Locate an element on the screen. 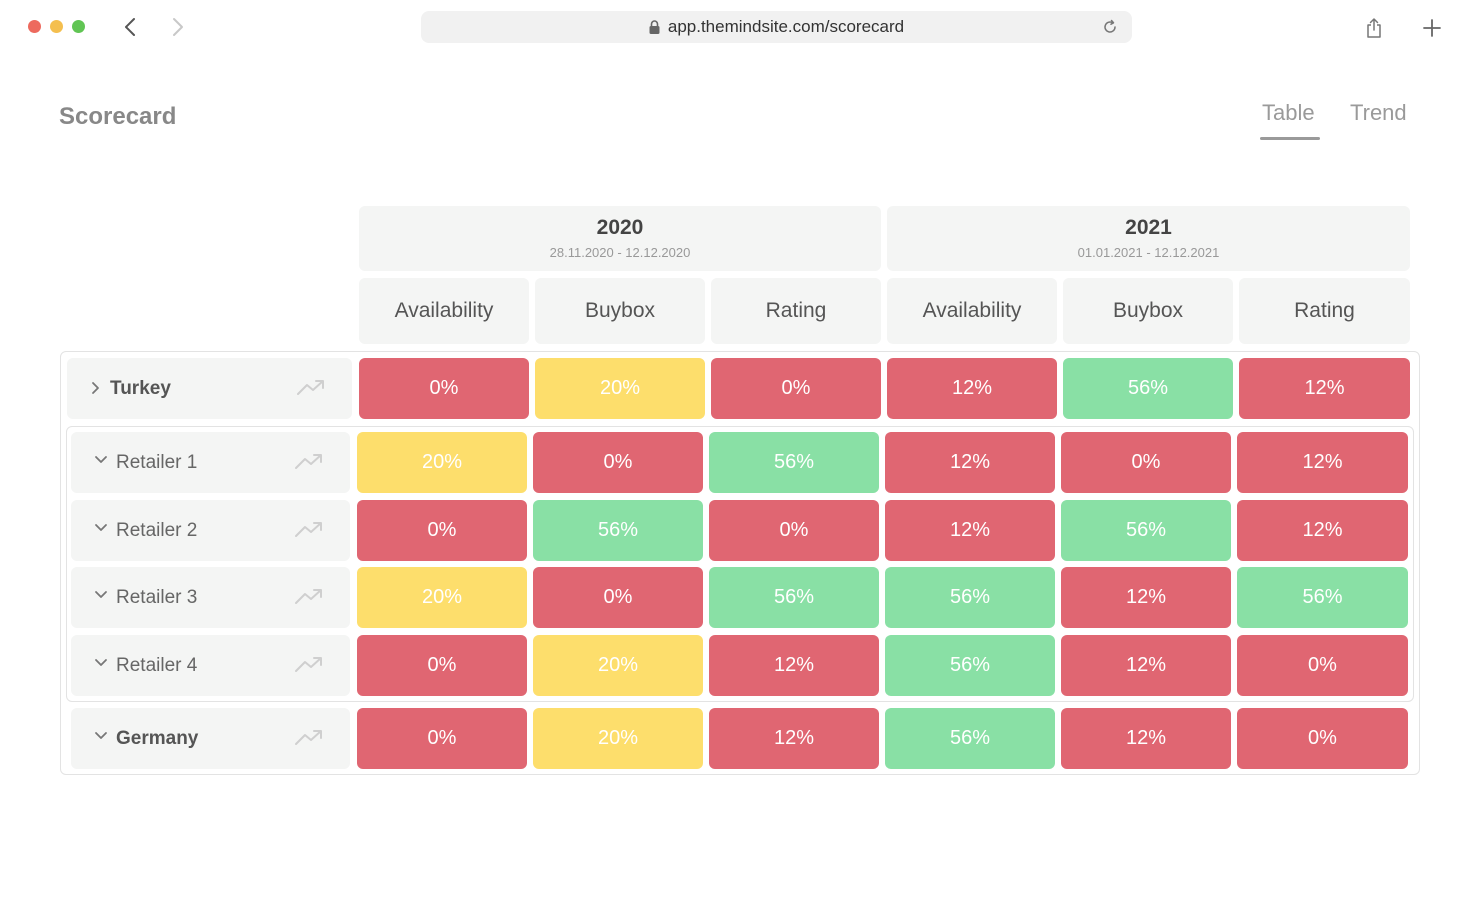 Image resolution: width=1477 pixels, height=924 pixels. address-url: app.themindsite.com/scorecard is located at coordinates (786, 26).